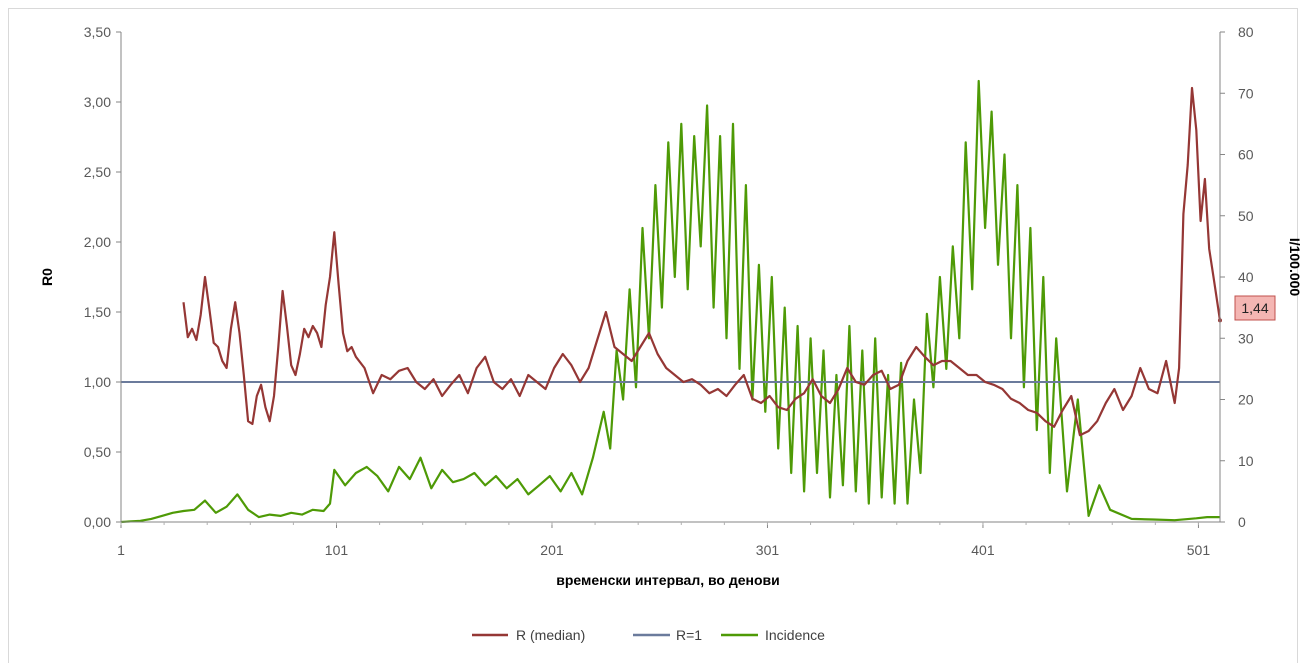 The width and height of the screenshot is (1306, 663). Describe the element at coordinates (97, 522) in the screenshot. I see `y-left-tick-label: 0,00` at that location.